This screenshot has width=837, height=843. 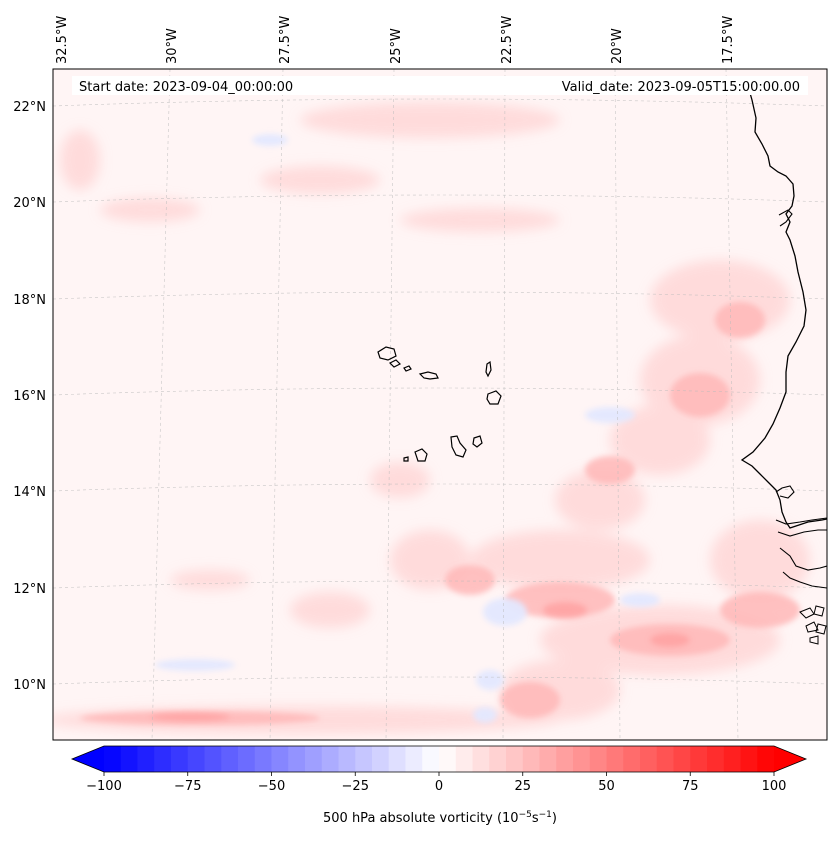 I want to click on lon-label-32-5w: 32.5°W, so click(x=62, y=40).